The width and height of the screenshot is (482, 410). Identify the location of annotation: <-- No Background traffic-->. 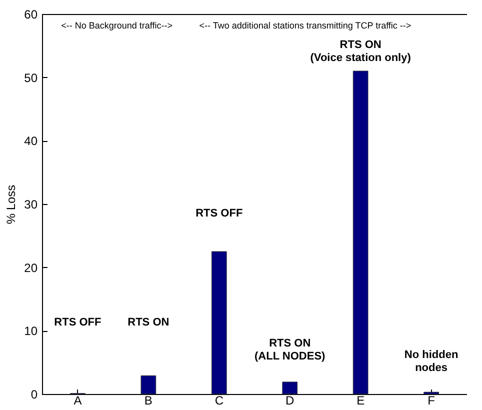
(117, 25).